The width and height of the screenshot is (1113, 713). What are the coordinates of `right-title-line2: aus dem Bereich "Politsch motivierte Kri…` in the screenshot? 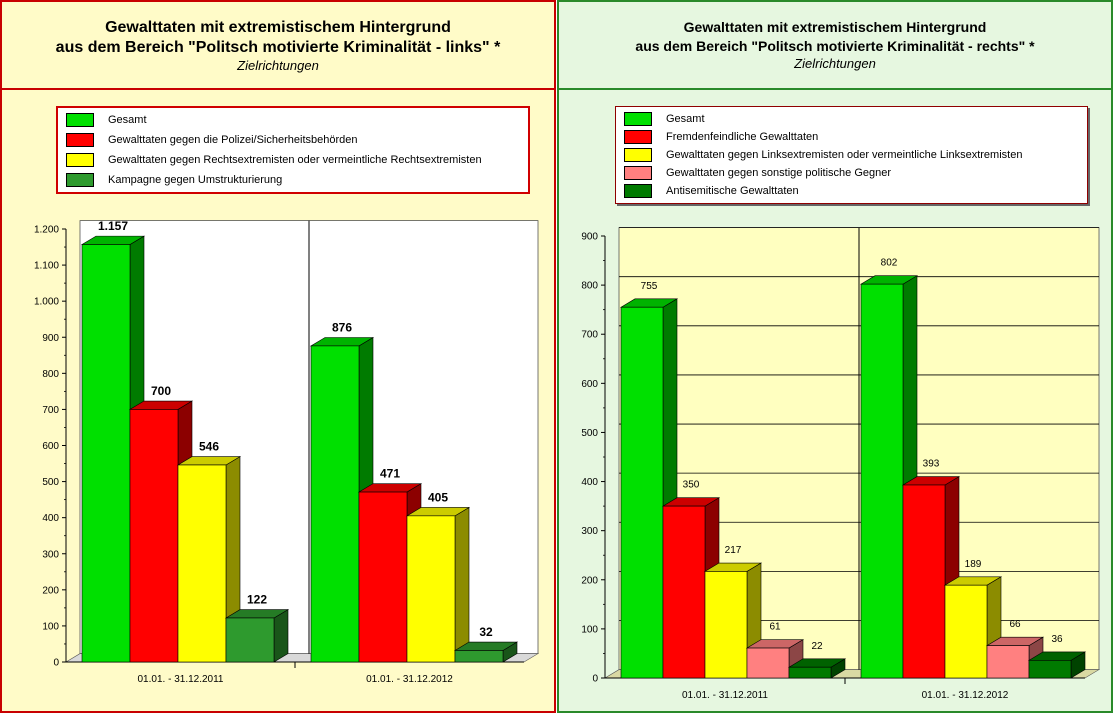 It's located at (835, 46).